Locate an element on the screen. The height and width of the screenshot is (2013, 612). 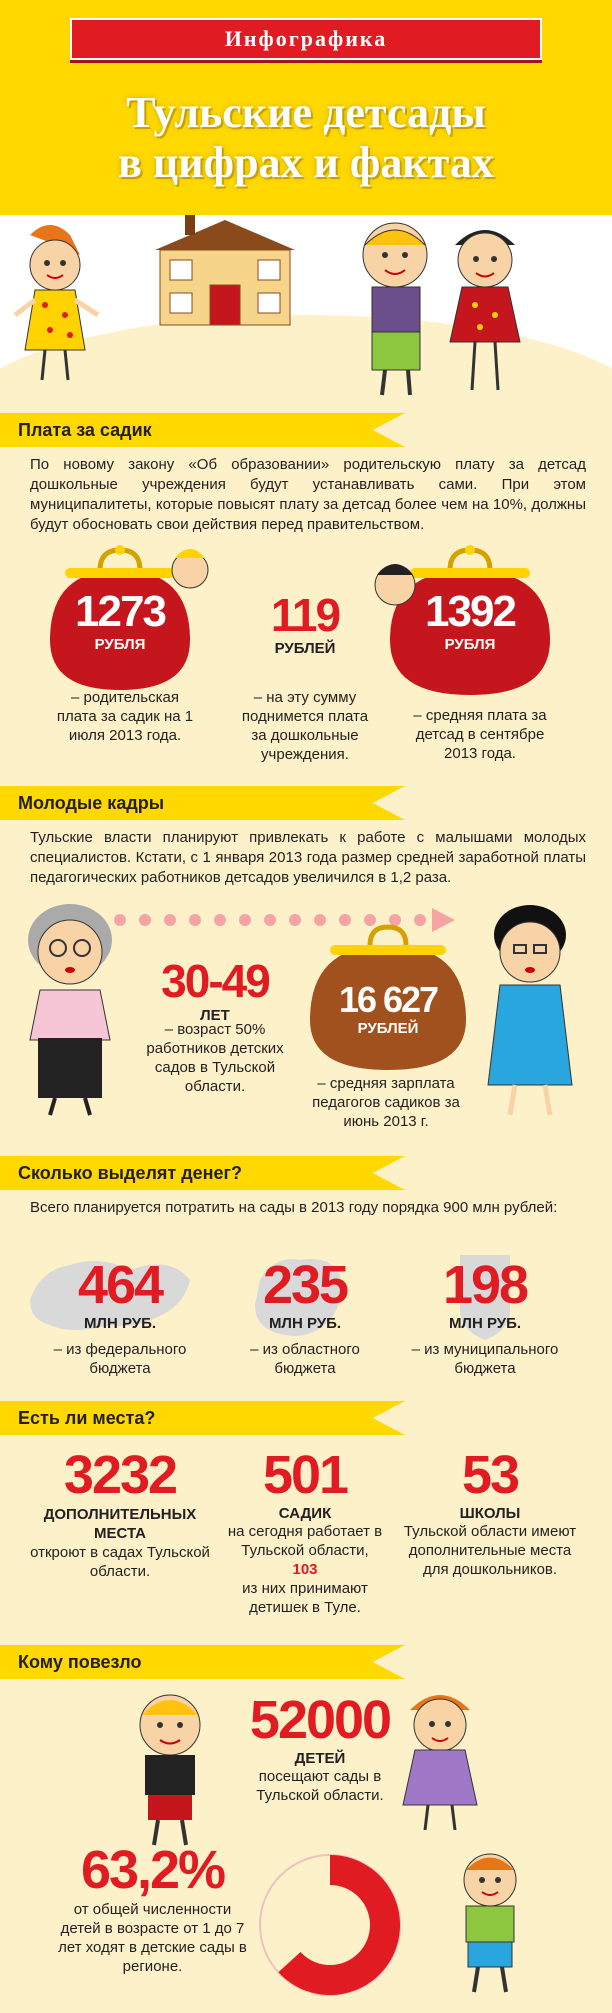
section-heading-money: Сколько выделят денег? is located at coordinates (202, 1173).